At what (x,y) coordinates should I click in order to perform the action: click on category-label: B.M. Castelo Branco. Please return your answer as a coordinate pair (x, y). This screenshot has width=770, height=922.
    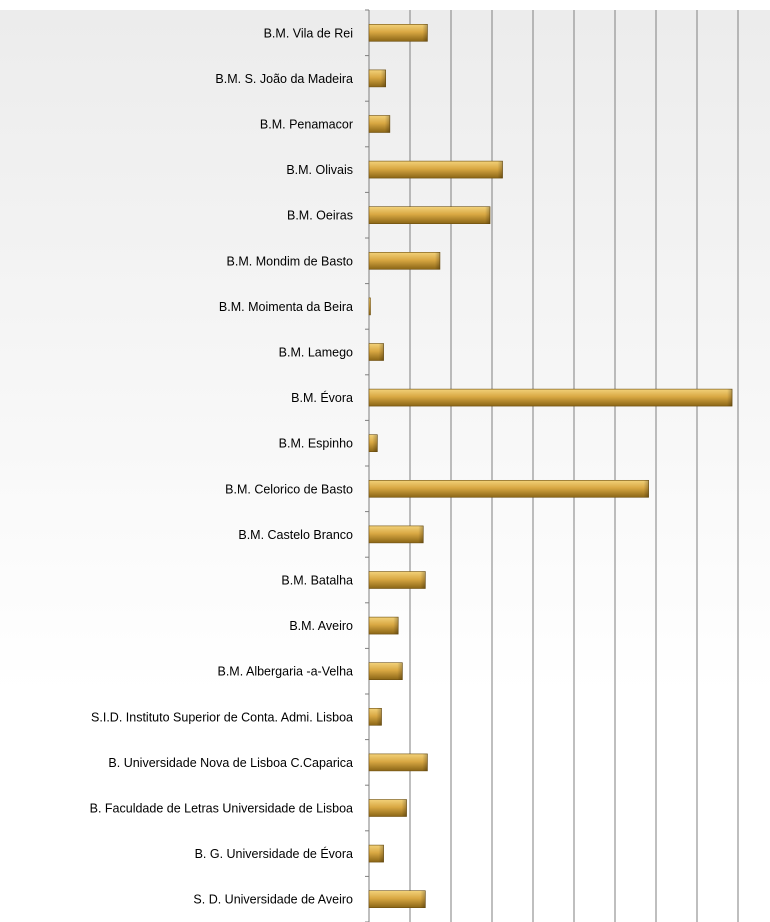
    Looking at the image, I should click on (295, 535).